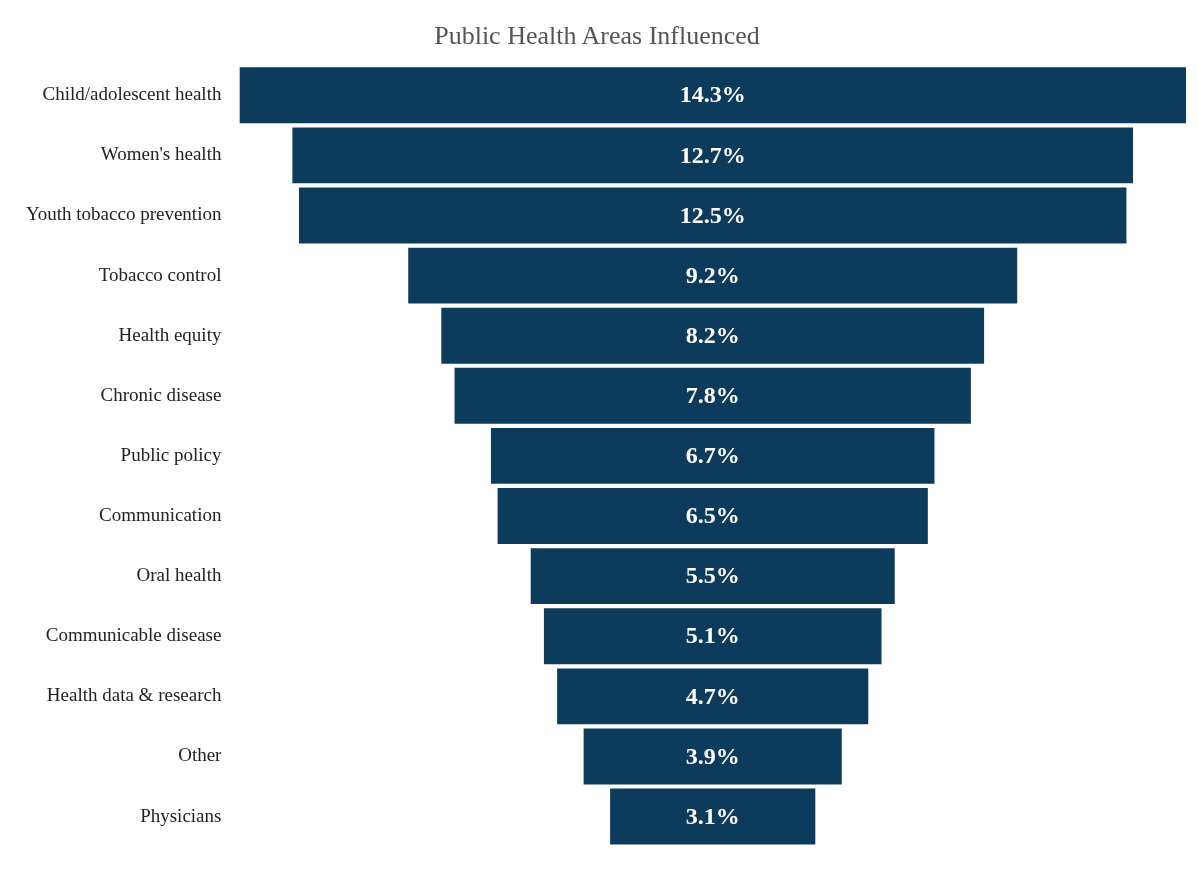 The image size is (1198, 886). I want to click on data-label: 12.7%, so click(712, 154).